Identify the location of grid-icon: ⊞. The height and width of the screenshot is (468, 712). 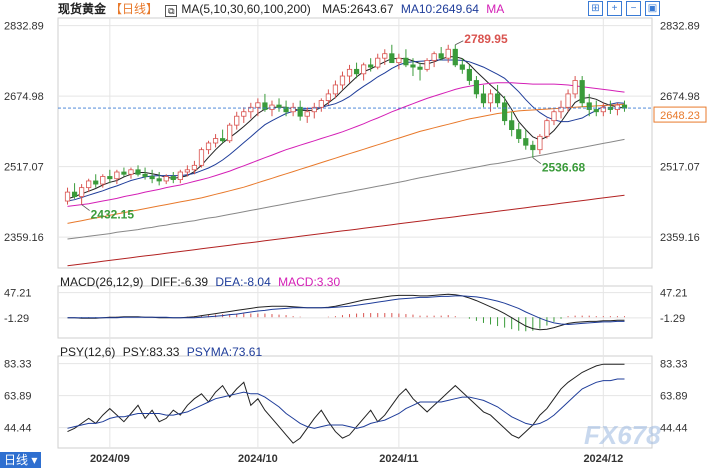
(595, 8).